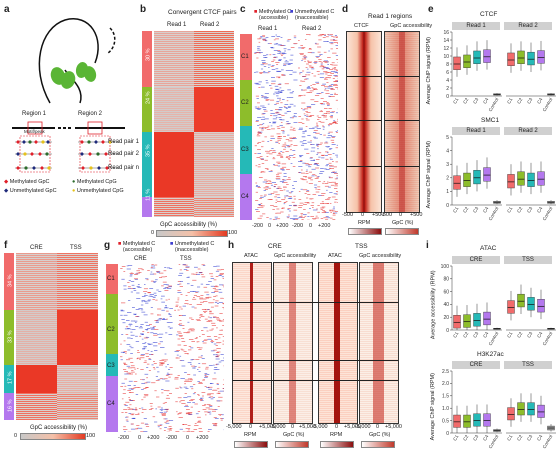 The height and width of the screenshot is (450, 558). I want to click on x-tick-label: C4, so click(539, 210).